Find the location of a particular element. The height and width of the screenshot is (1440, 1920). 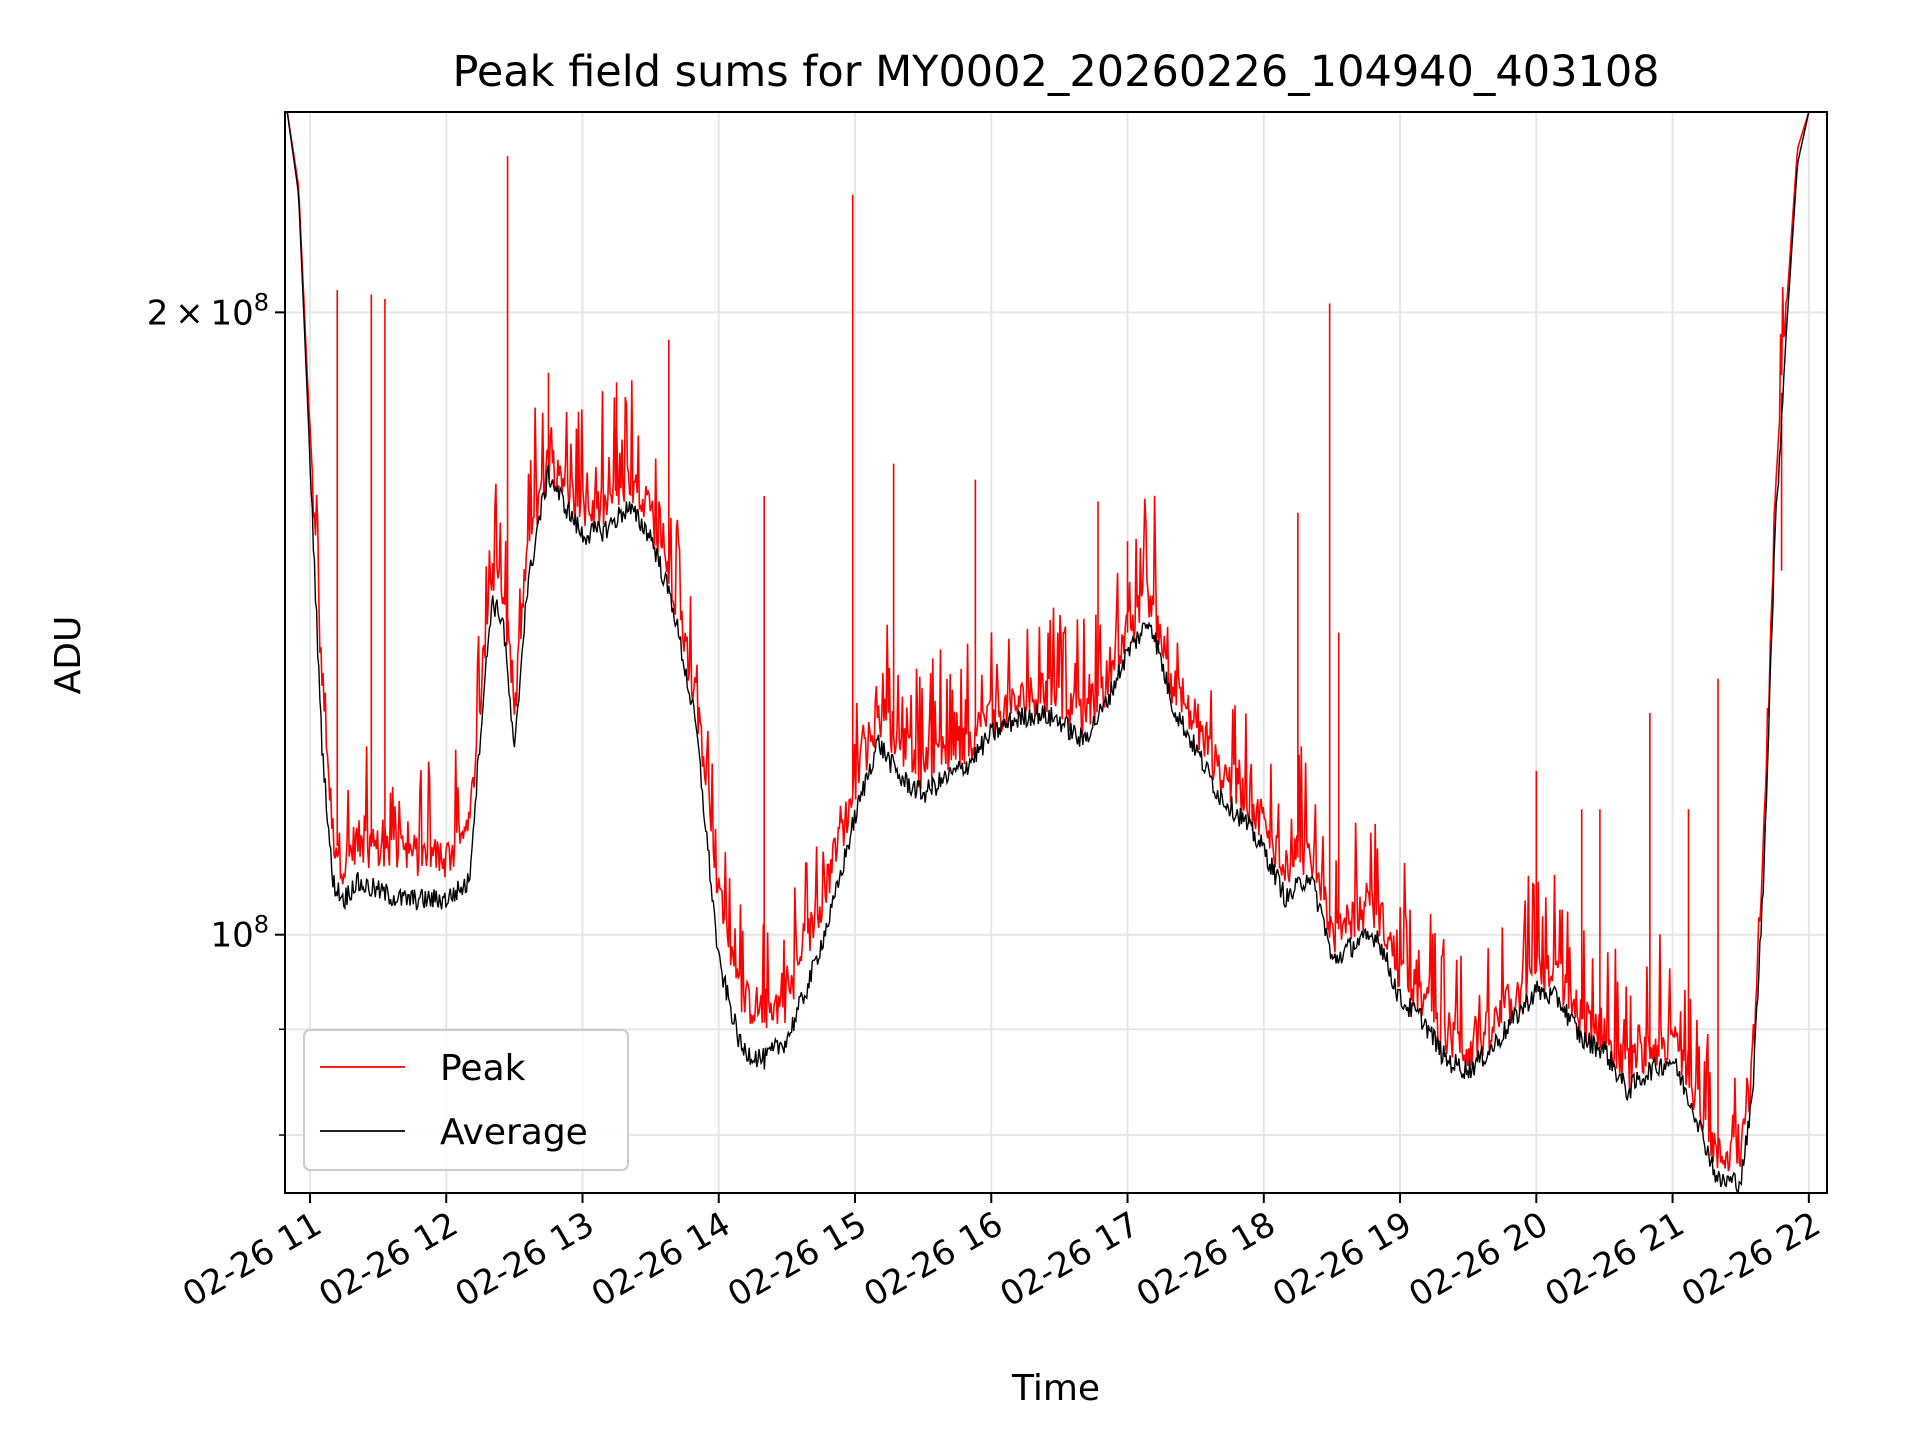

legend: Peak Average is located at coordinates (466, 1100).